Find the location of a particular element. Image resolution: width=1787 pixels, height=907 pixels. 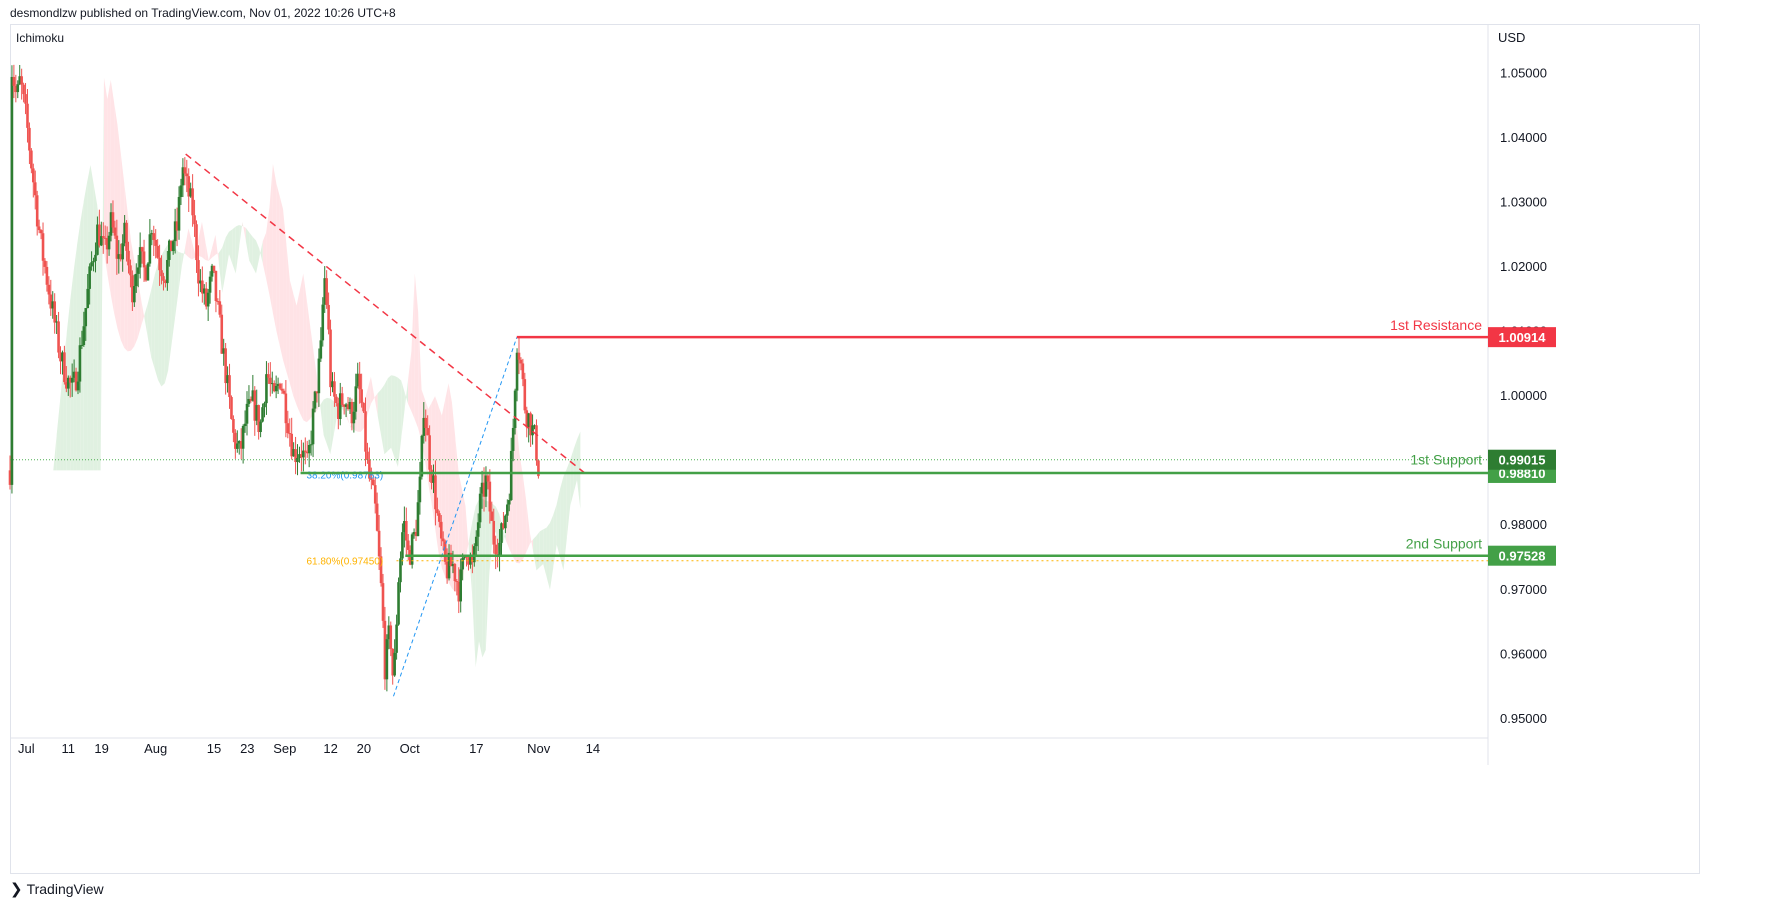

price-tag-label: 0.97528 is located at coordinates (1522, 556).